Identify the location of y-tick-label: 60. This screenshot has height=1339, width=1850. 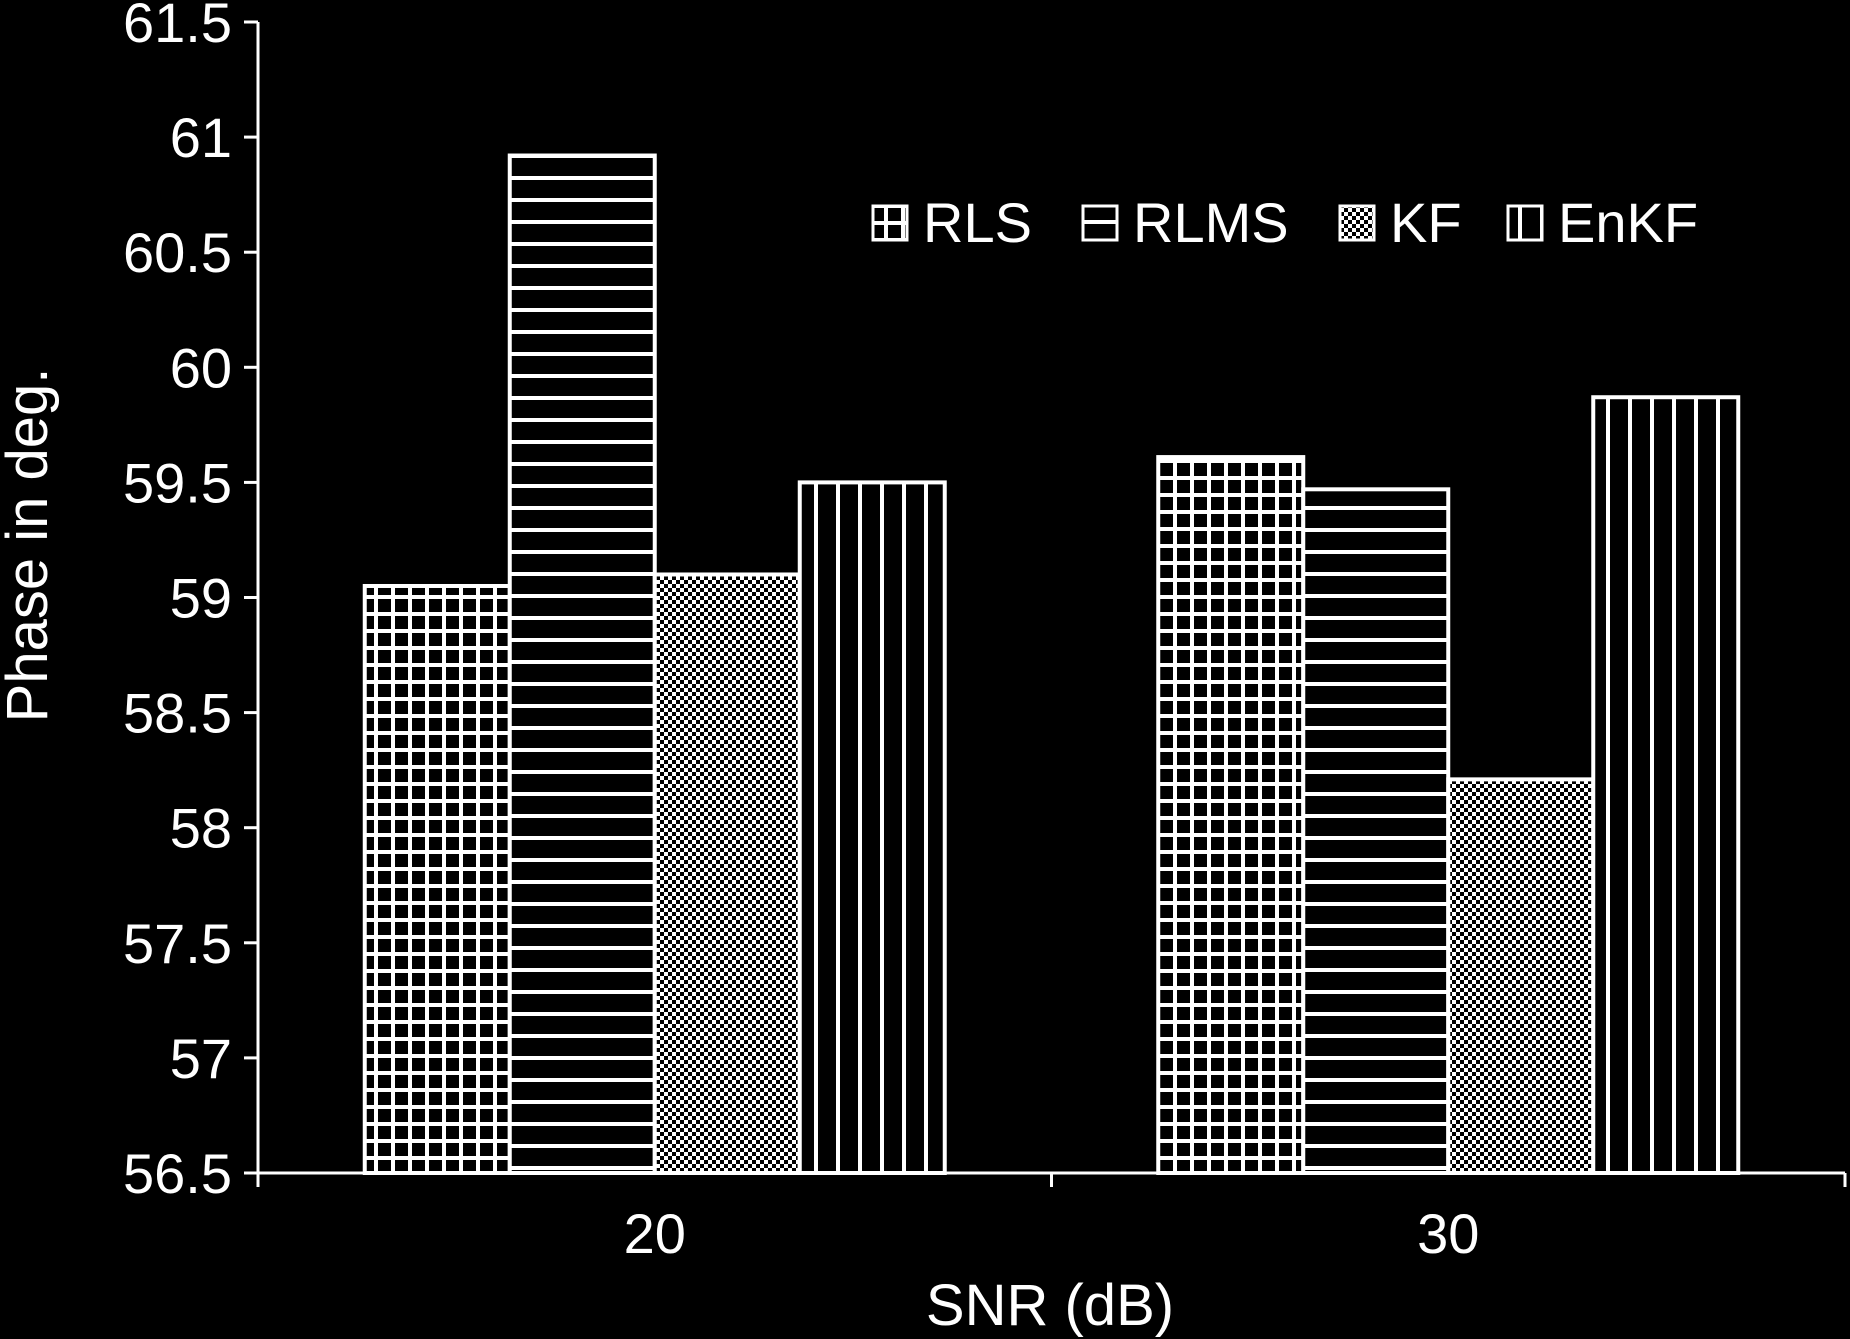
(201, 367).